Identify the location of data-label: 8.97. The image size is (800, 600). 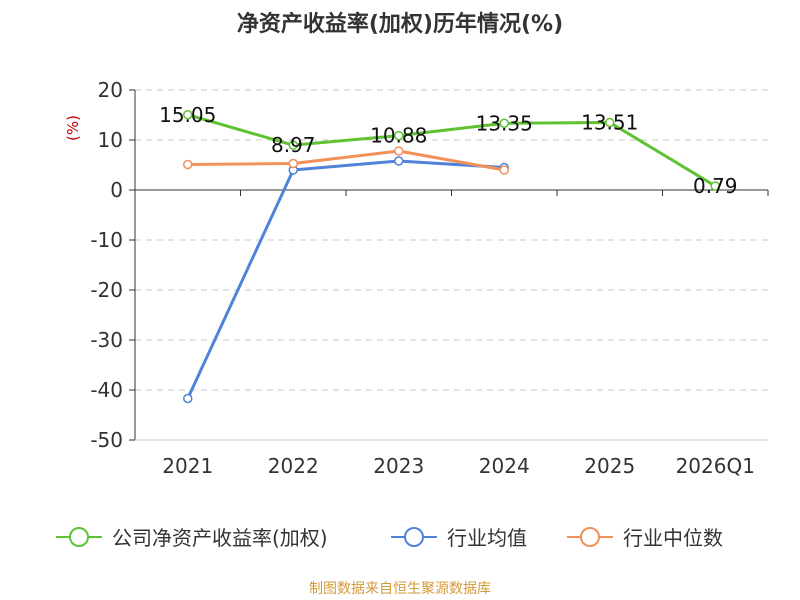
(293, 145).